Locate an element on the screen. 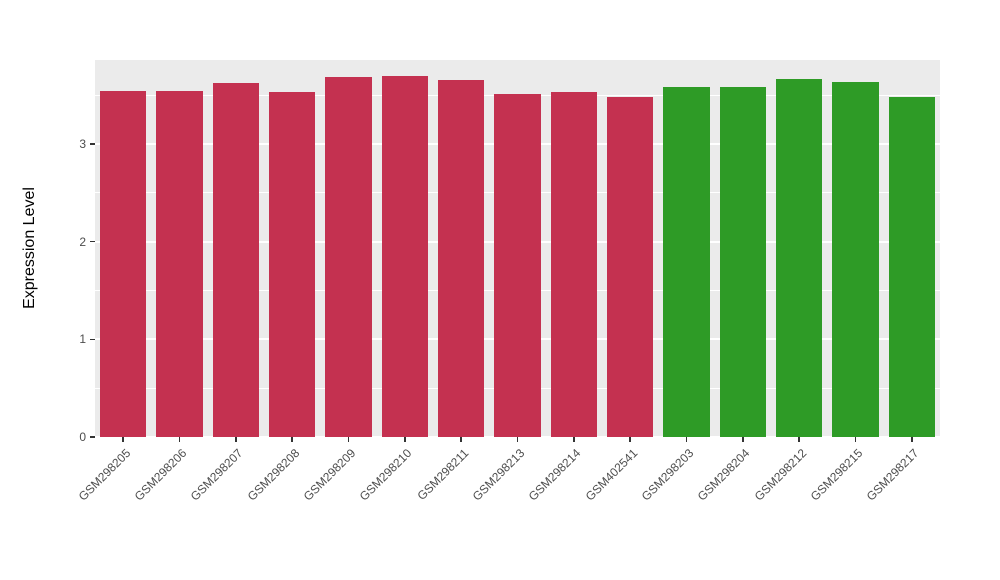 Image resolution: width=1000 pixels, height=580 pixels. bar-GSM298212 is located at coordinates (799, 257).